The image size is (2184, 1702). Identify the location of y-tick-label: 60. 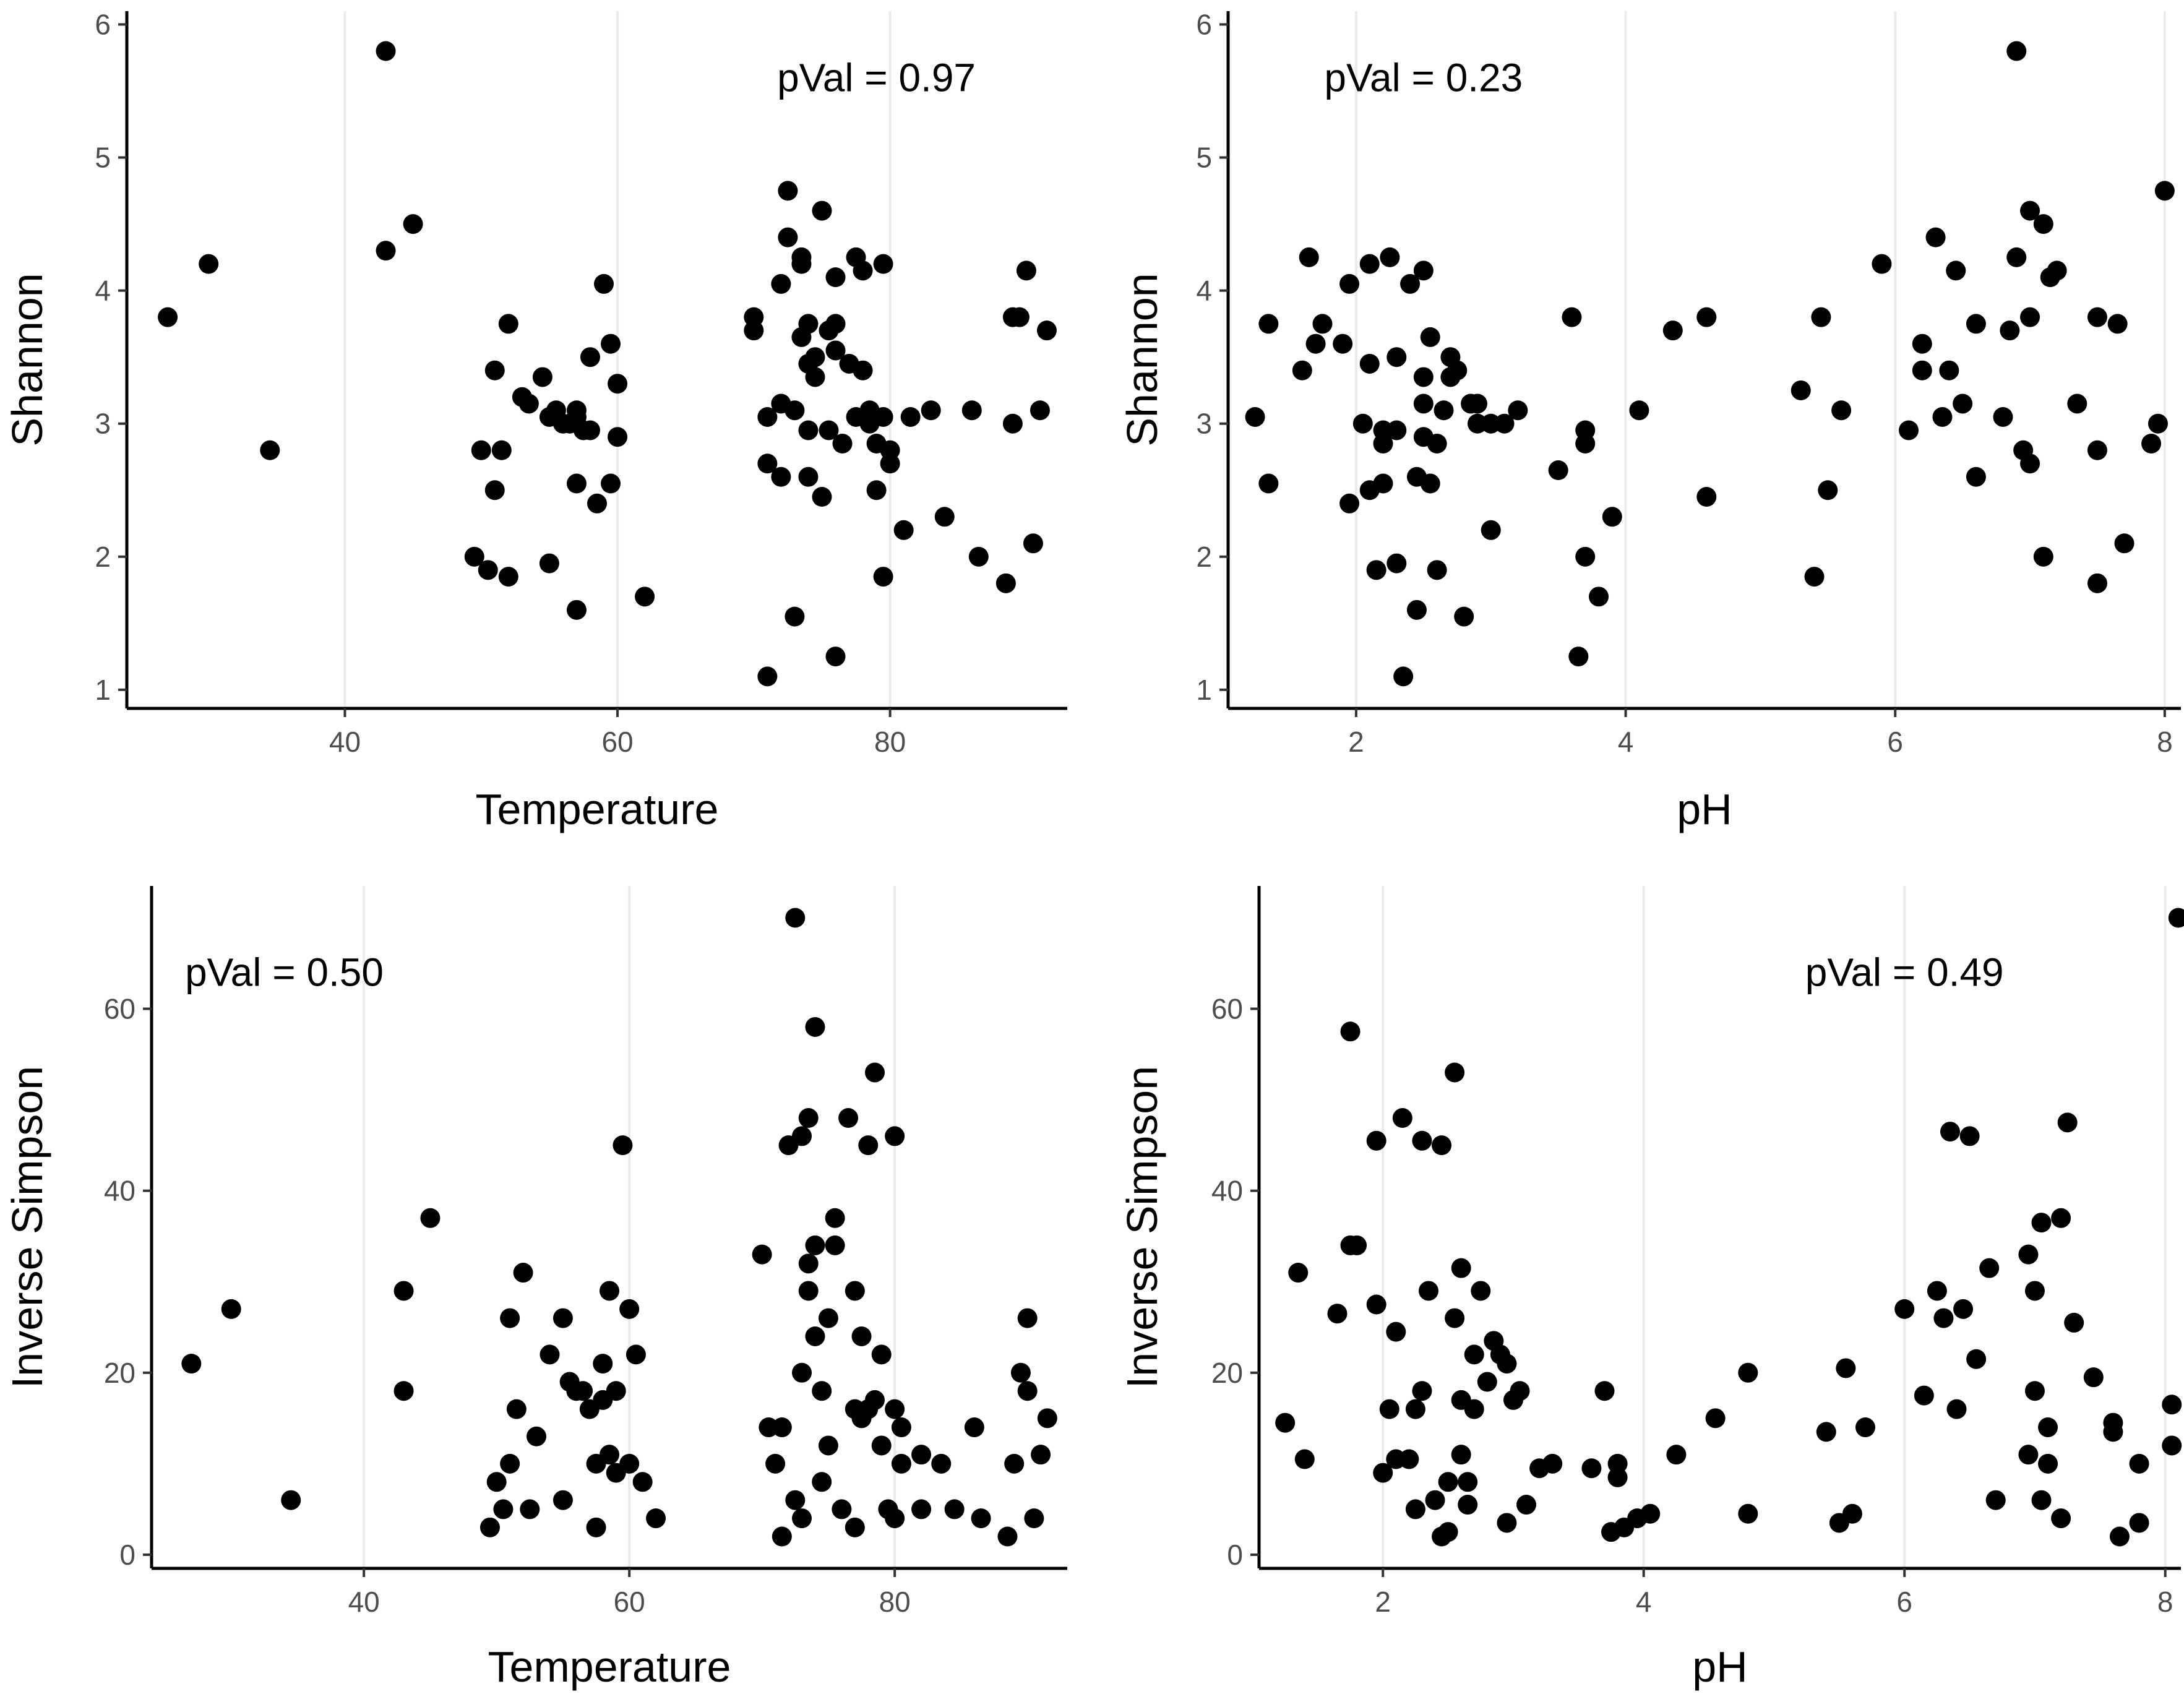
(119, 1009).